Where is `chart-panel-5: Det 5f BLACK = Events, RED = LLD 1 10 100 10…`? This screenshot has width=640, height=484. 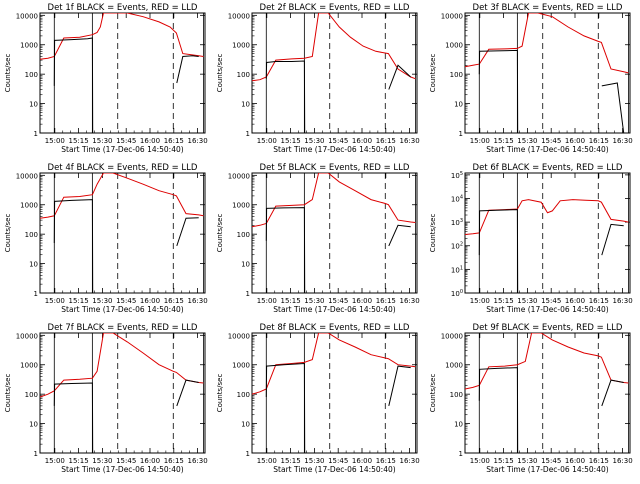
chart-panel-5: Det 5f BLACK = Events, RED = LLD 1 10 100 10… is located at coordinates (318, 238).